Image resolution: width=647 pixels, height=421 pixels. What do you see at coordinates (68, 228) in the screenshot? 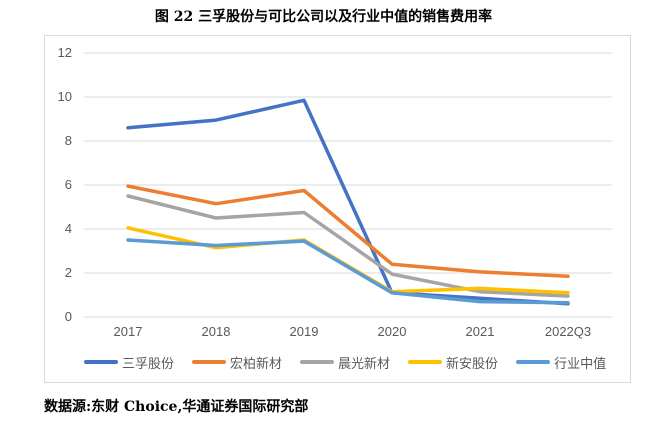
I see `y-tick-label: 4` at bounding box center [68, 228].